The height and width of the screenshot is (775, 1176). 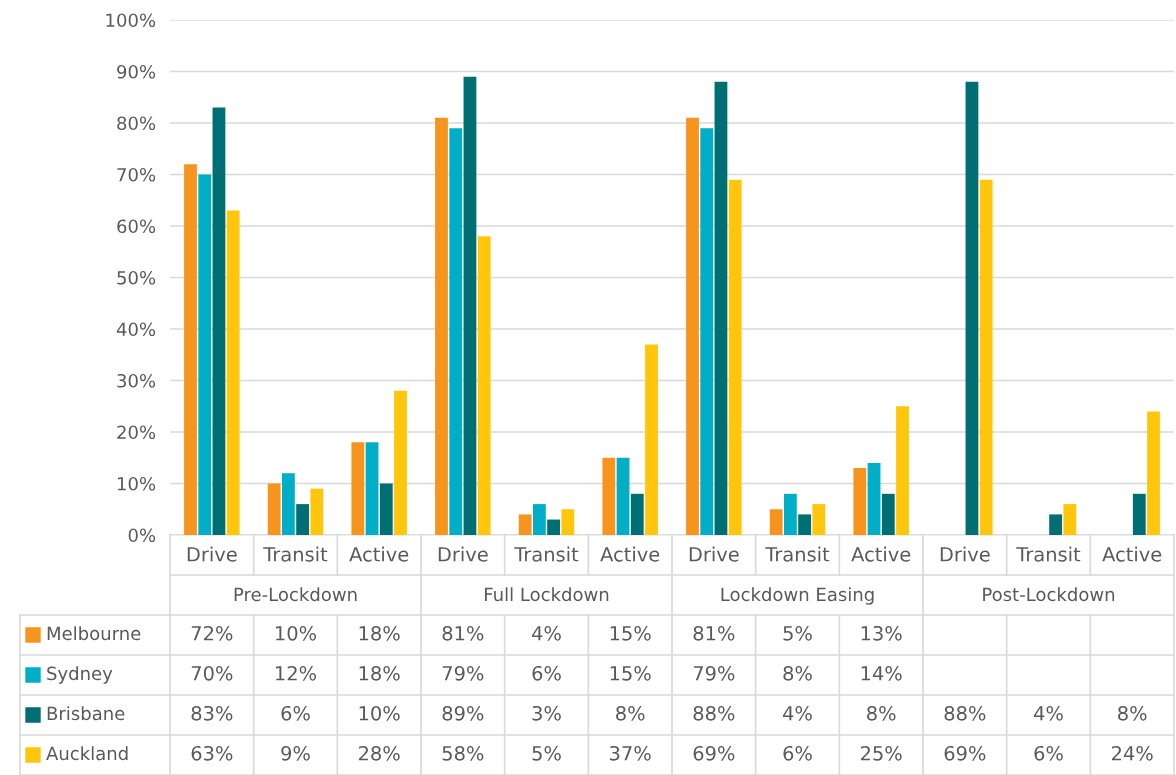 What do you see at coordinates (379, 633) in the screenshot?
I see `data-label: 18%` at bounding box center [379, 633].